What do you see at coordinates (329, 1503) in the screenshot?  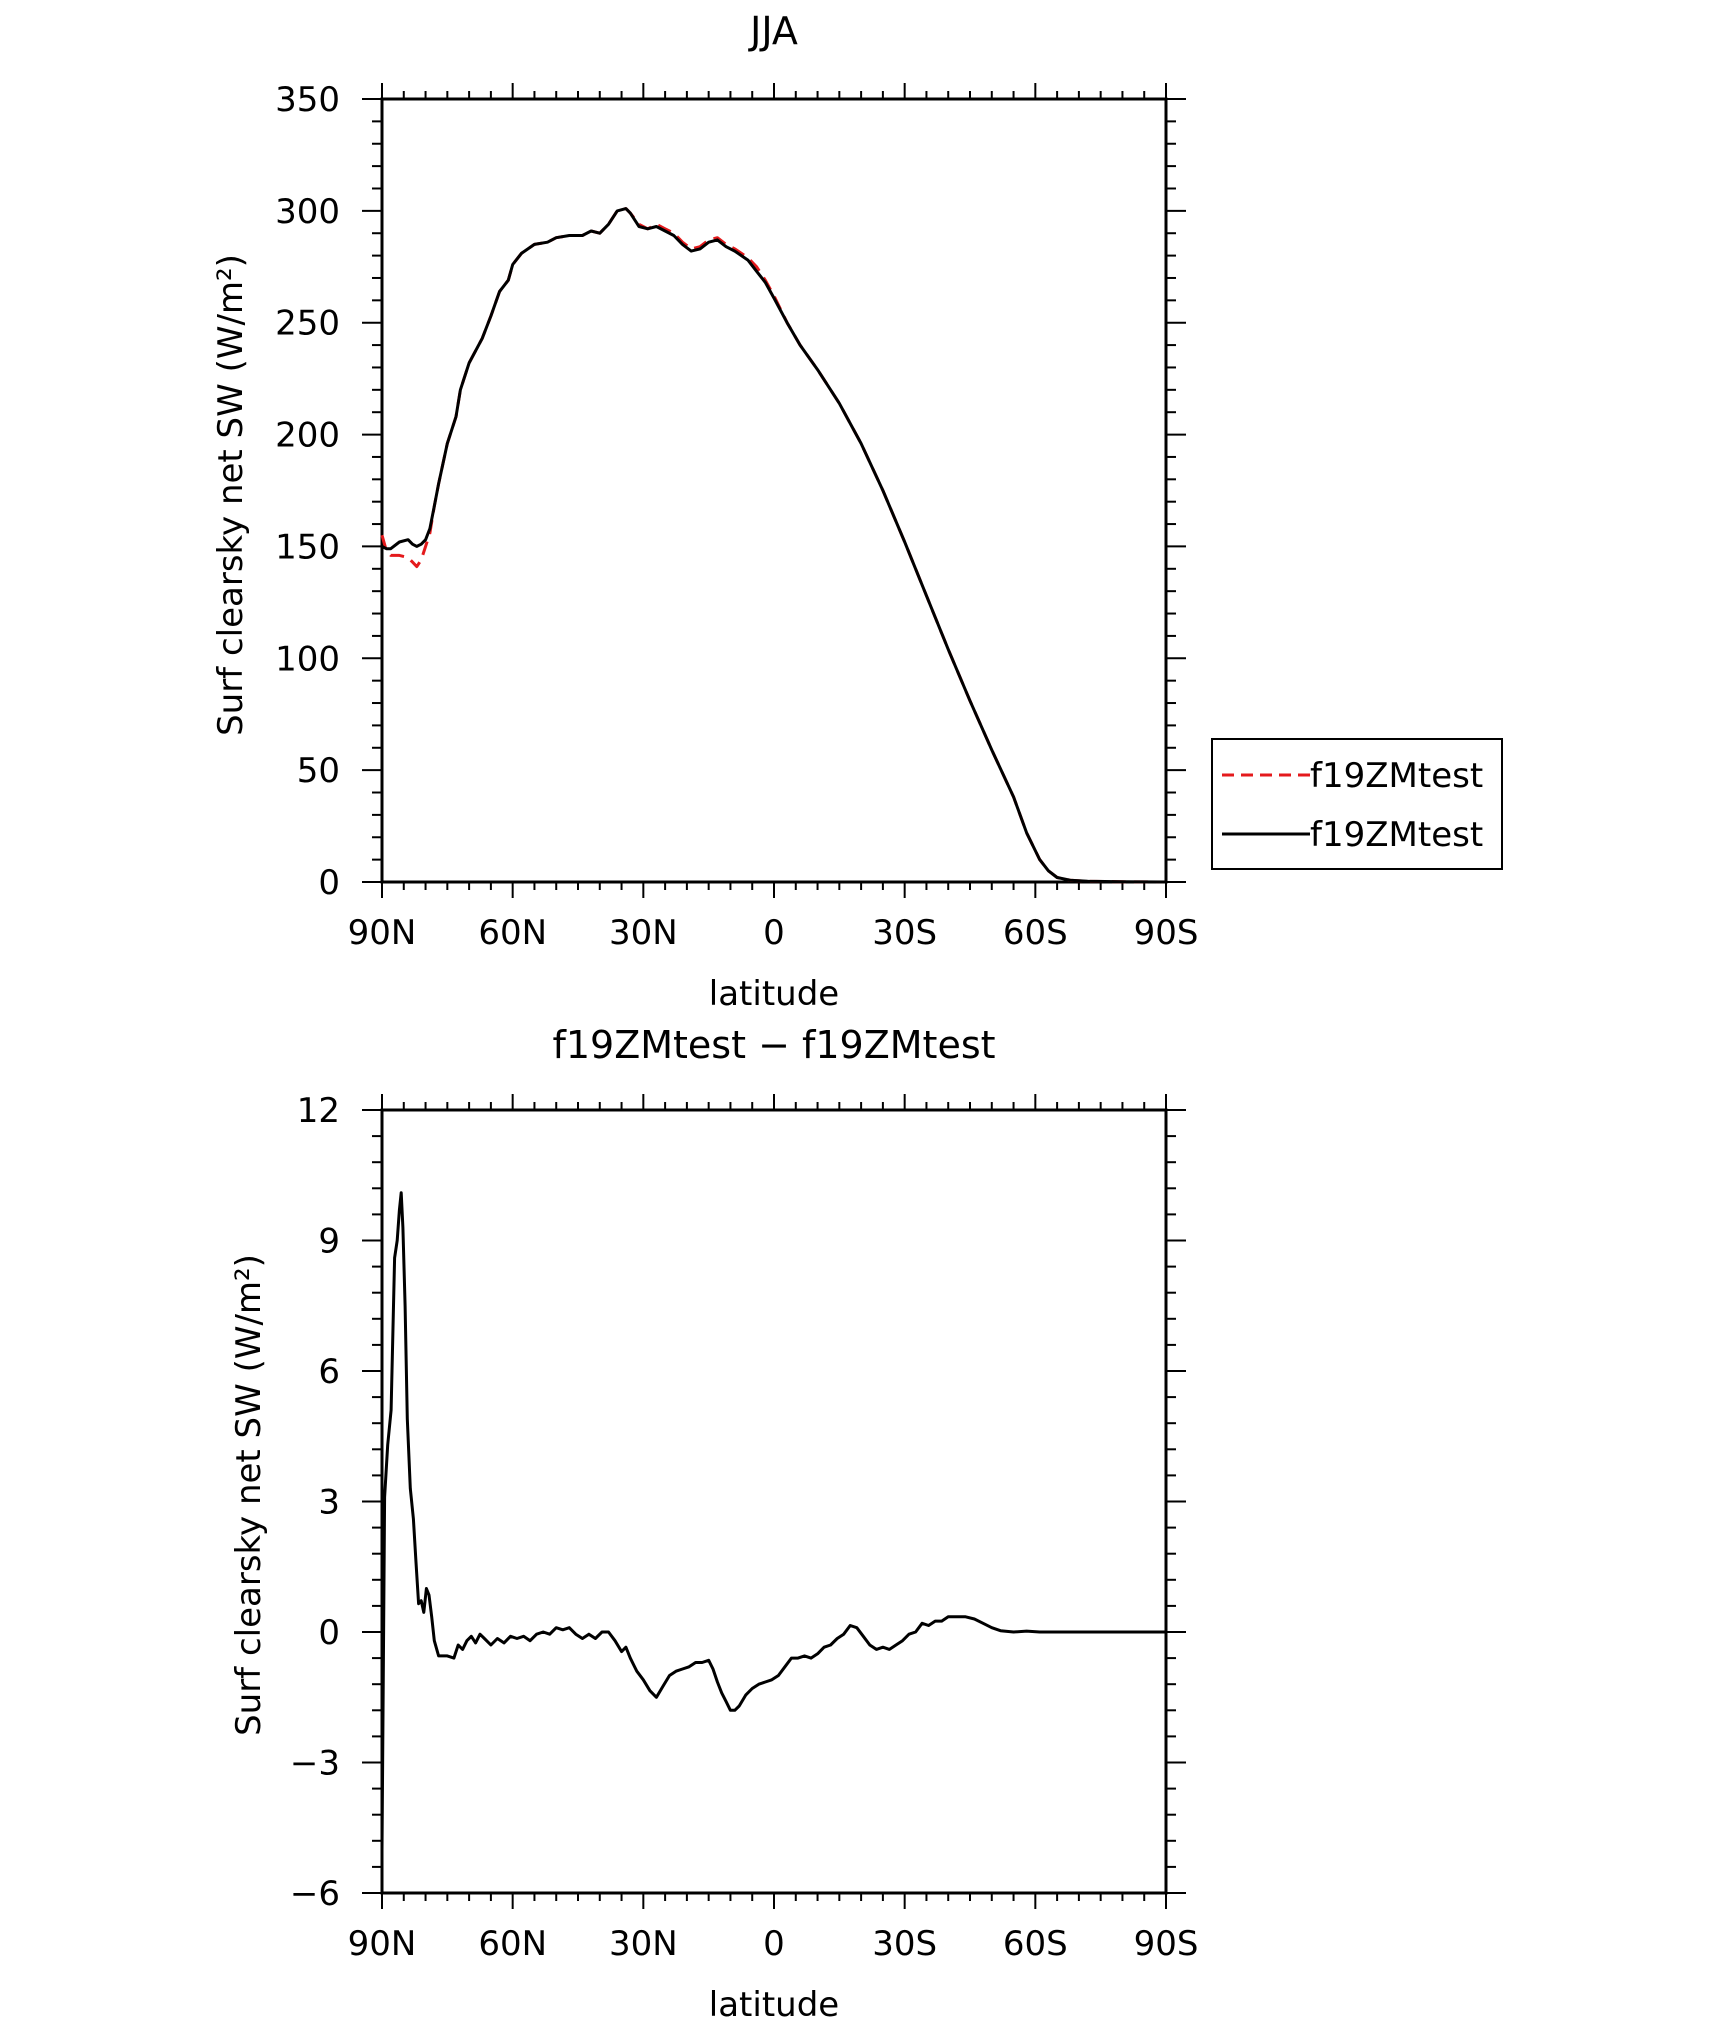 I see `bottom-y-tick-label: 3` at bounding box center [329, 1503].